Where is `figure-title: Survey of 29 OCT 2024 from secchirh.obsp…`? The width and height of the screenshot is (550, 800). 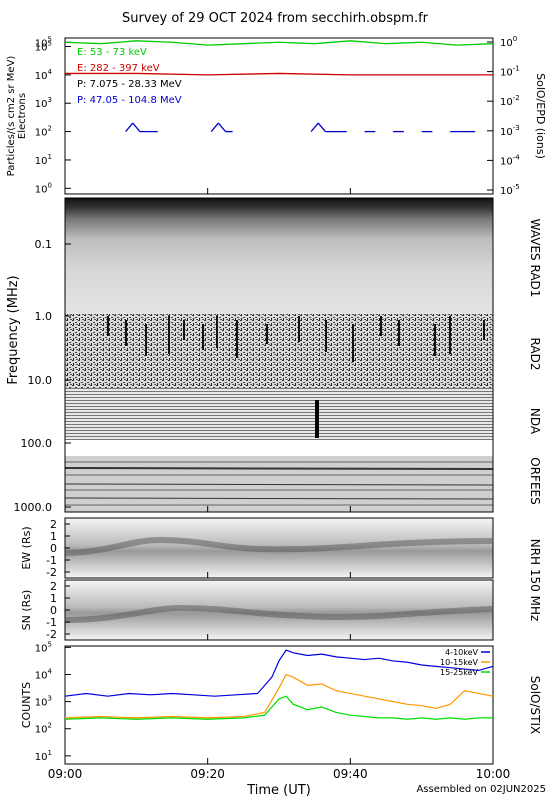 figure-title: Survey of 29 OCT 2024 from secchirh.obsp… is located at coordinates (275, 18).